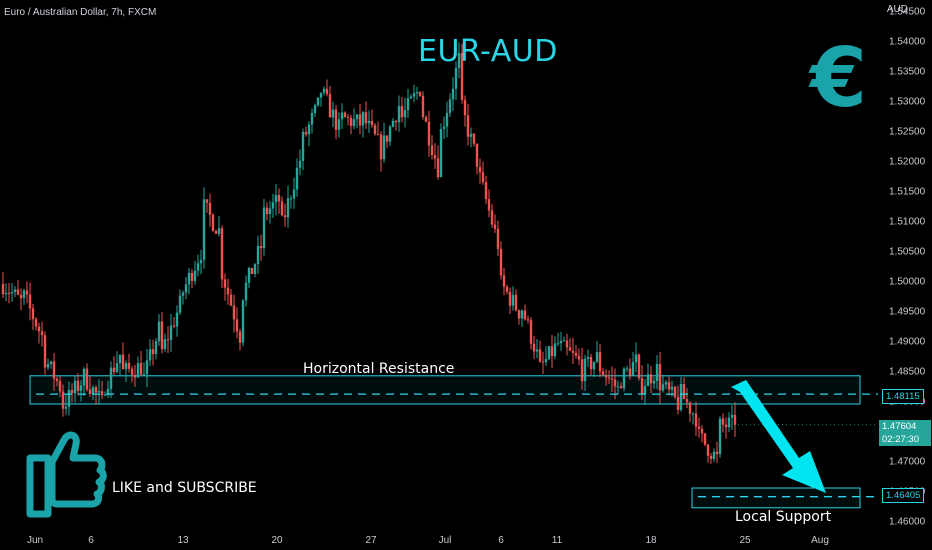 The image size is (932, 550). Describe the element at coordinates (371, 540) in the screenshot. I see `x-tick-label: 27` at that location.